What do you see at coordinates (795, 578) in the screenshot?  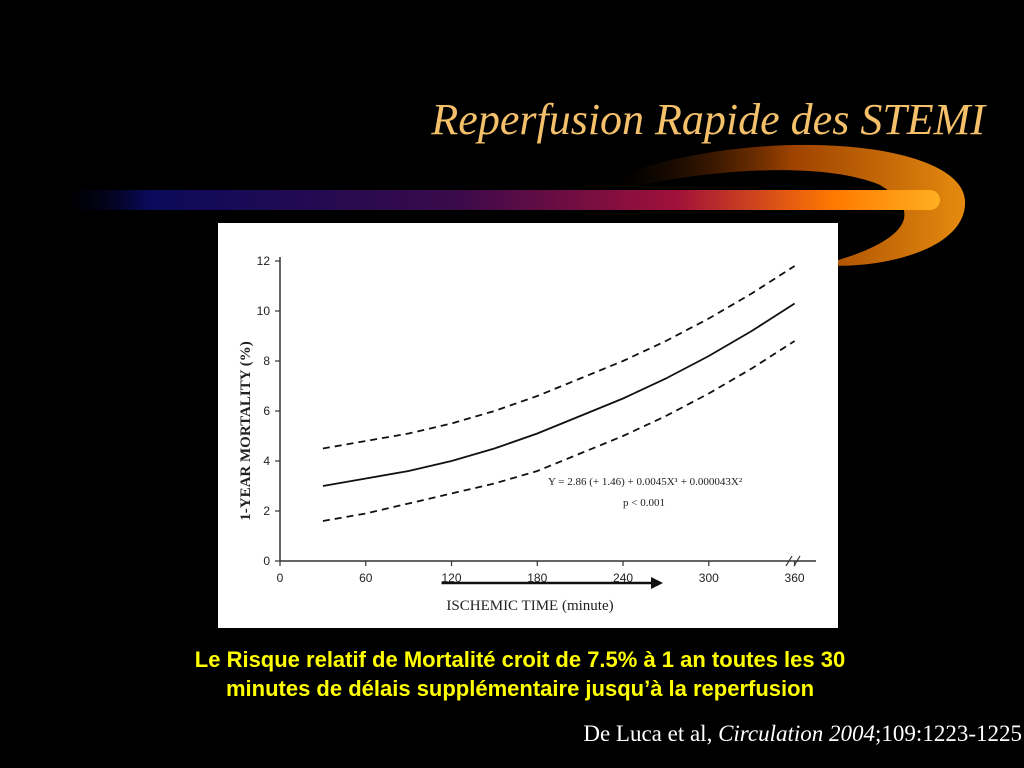 I see `x-tick-label: 360` at bounding box center [795, 578].